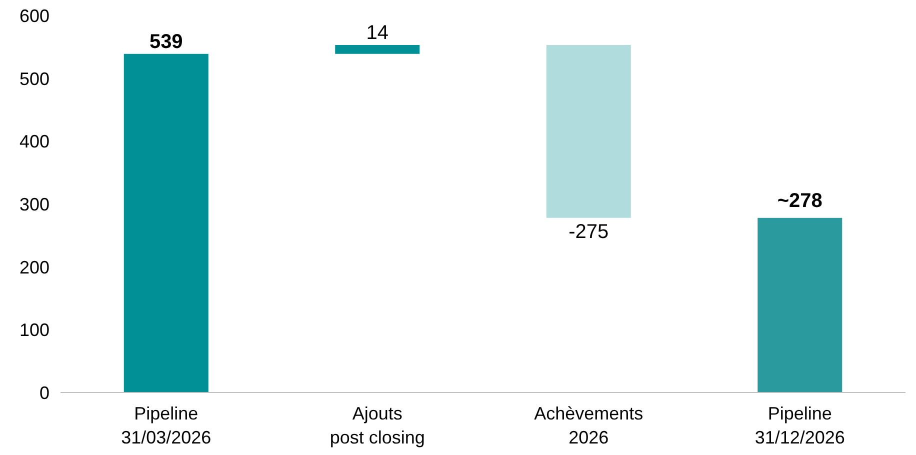 This screenshot has height=455, width=916. Describe the element at coordinates (166, 41) in the screenshot. I see `data-label: 539` at that location.